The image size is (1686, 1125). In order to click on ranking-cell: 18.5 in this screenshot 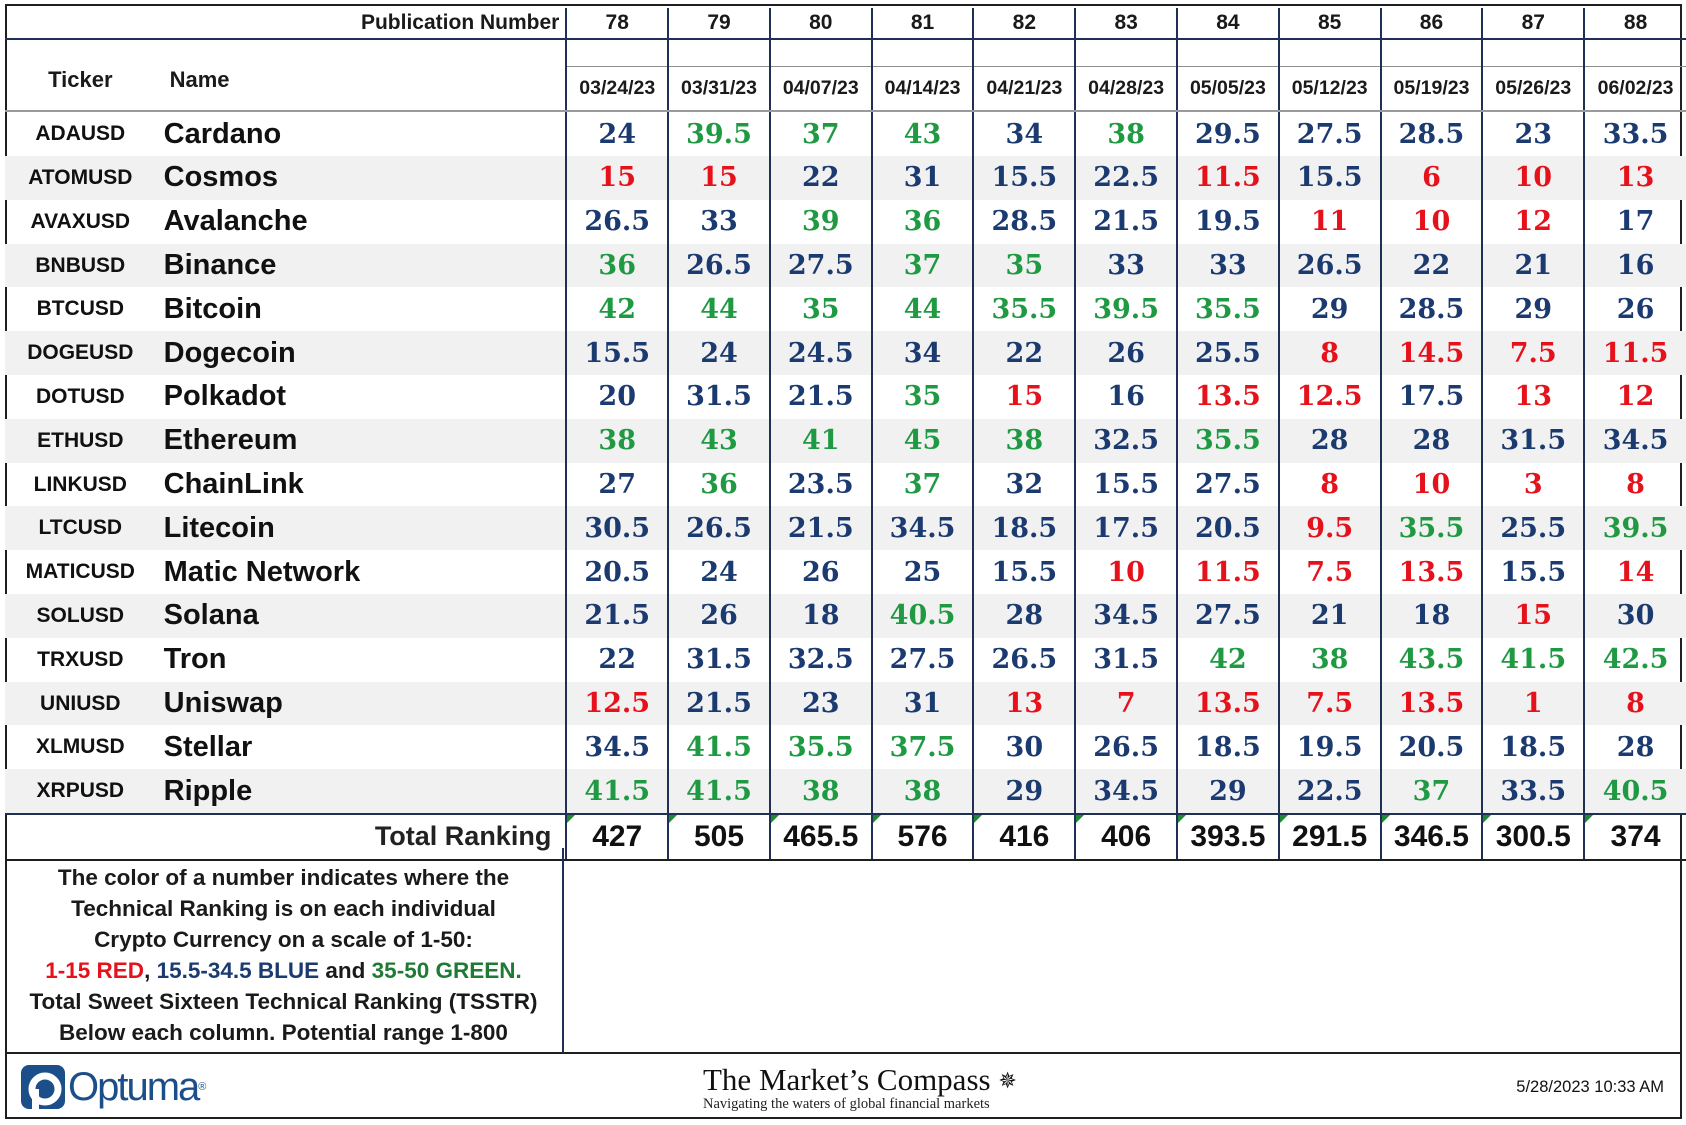, I will do `click(1227, 747)`.